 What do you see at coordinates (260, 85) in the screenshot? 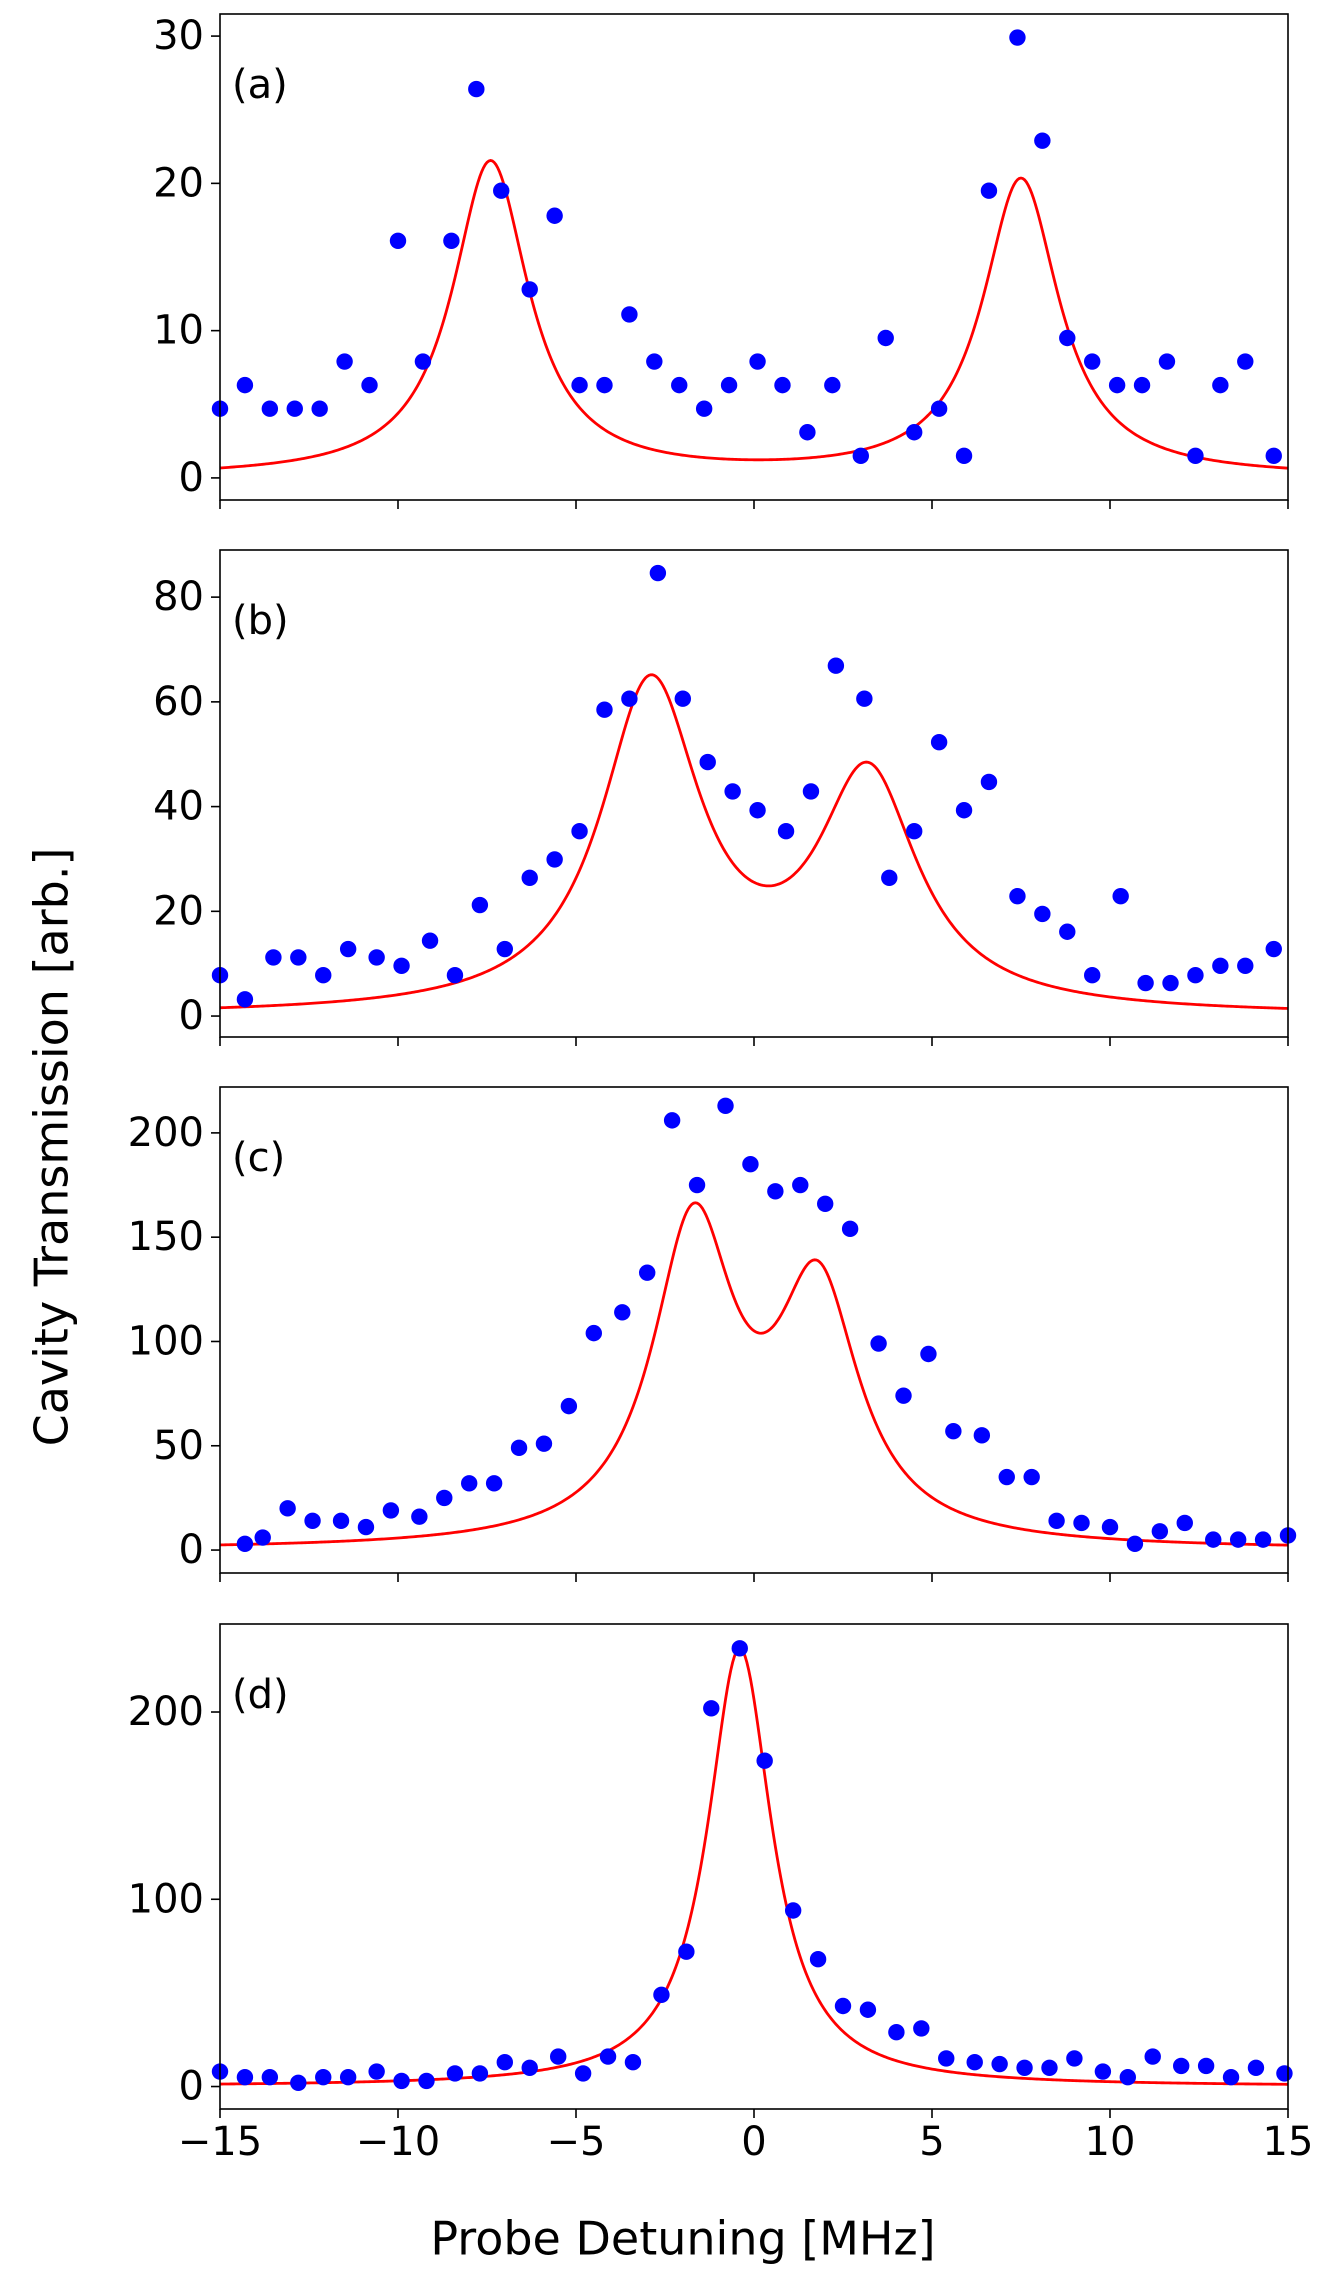
I see `panel-label: (a)` at bounding box center [260, 85].